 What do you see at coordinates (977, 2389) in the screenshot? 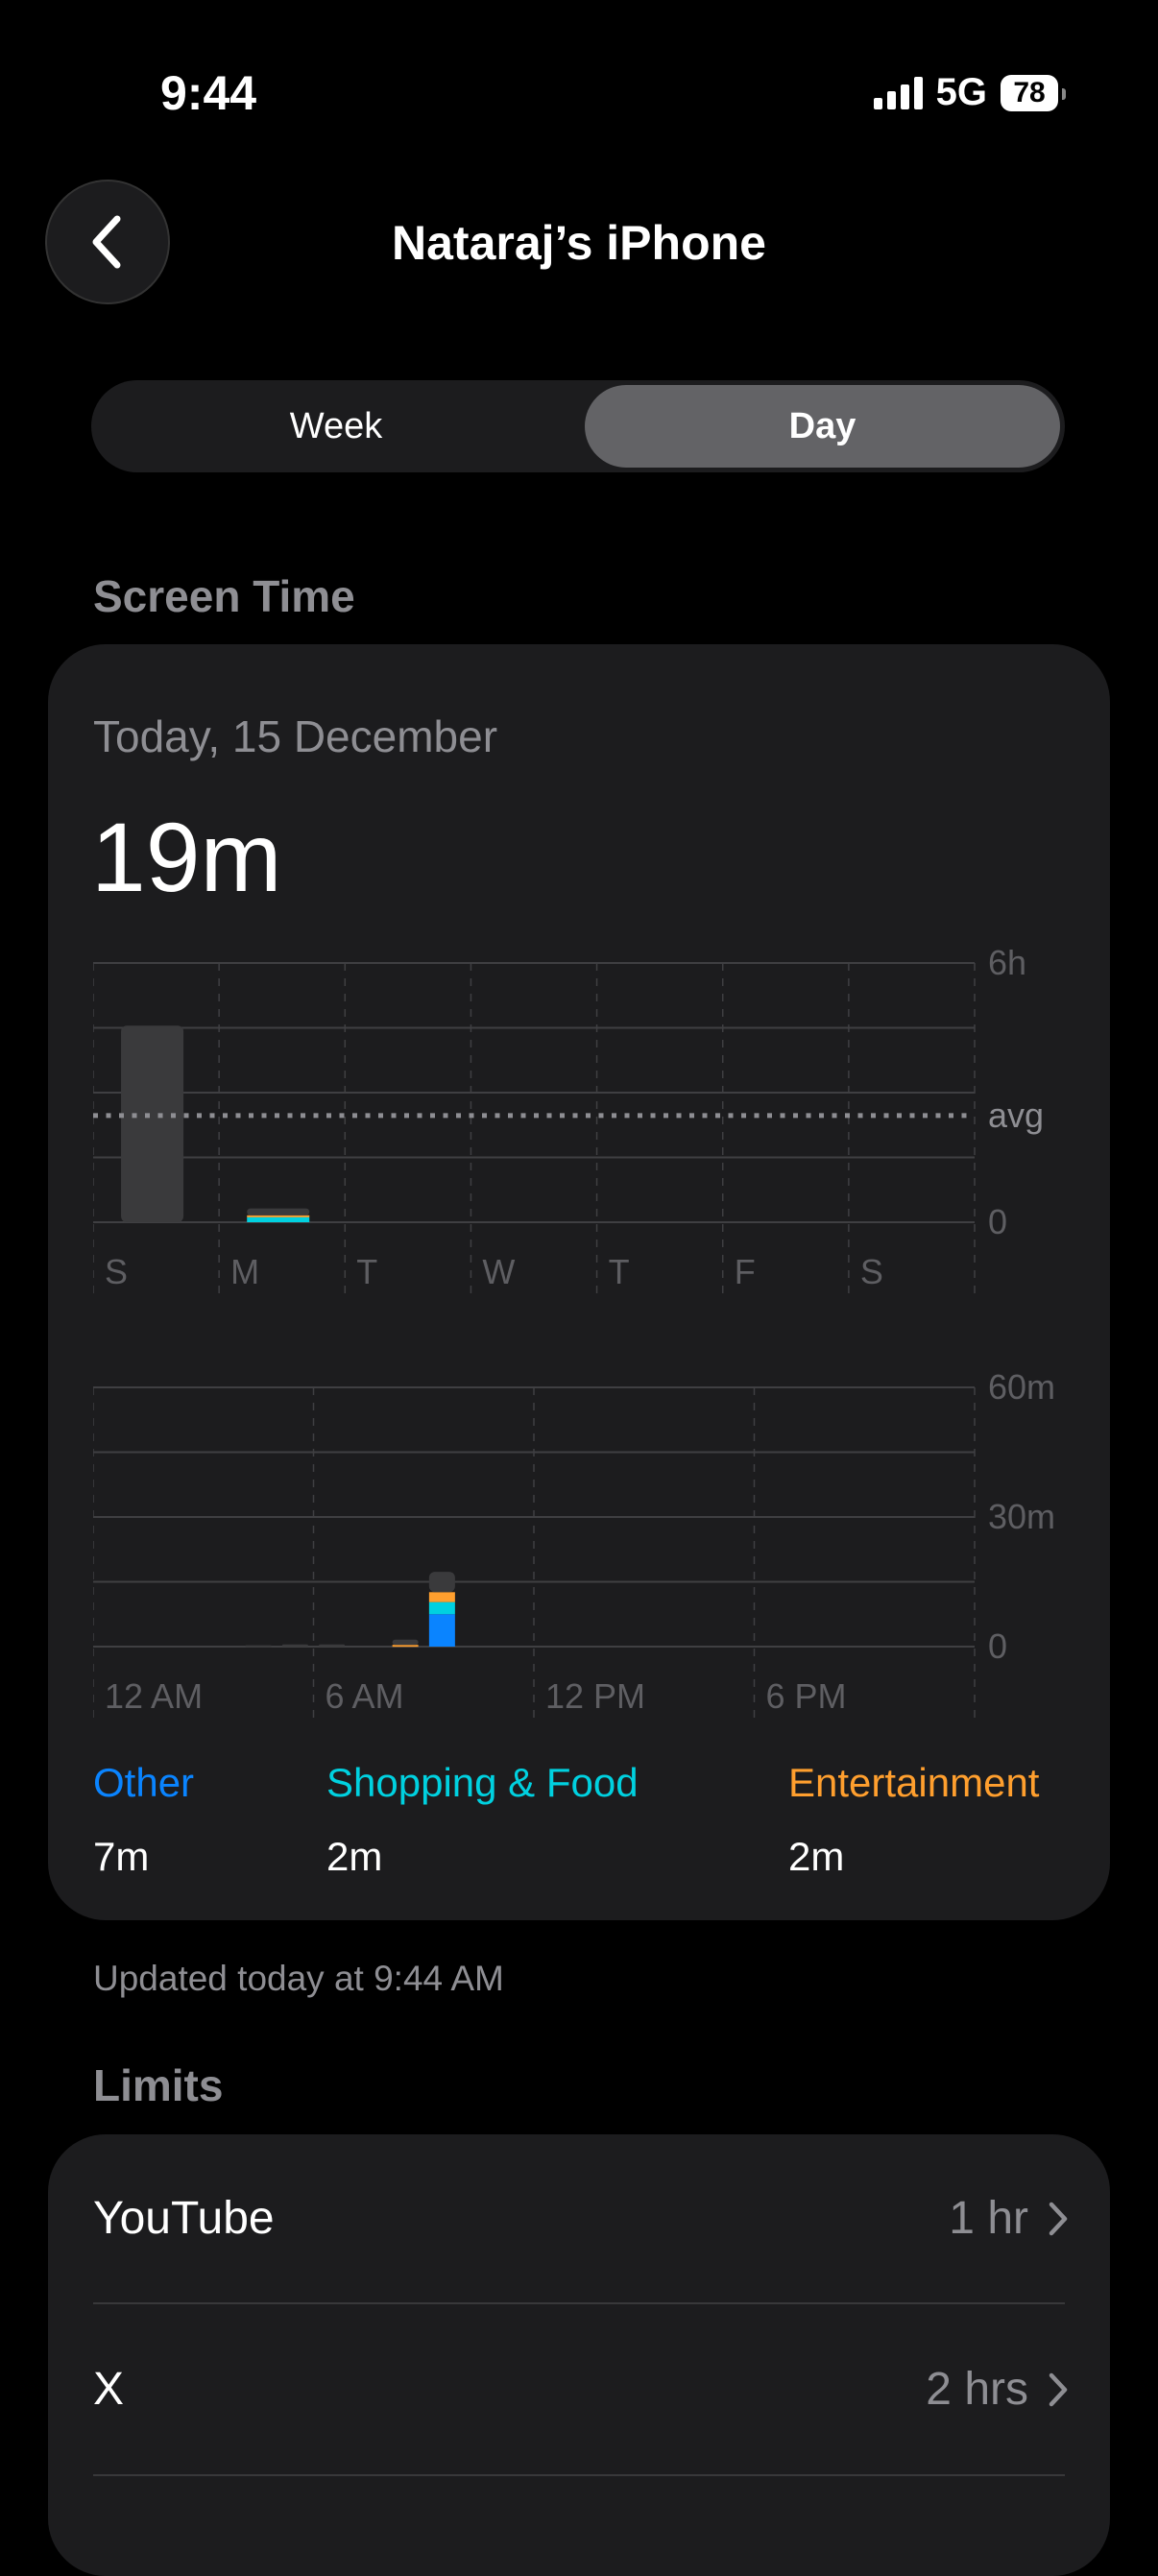
I see `limit-value: 2 hrs` at bounding box center [977, 2389].